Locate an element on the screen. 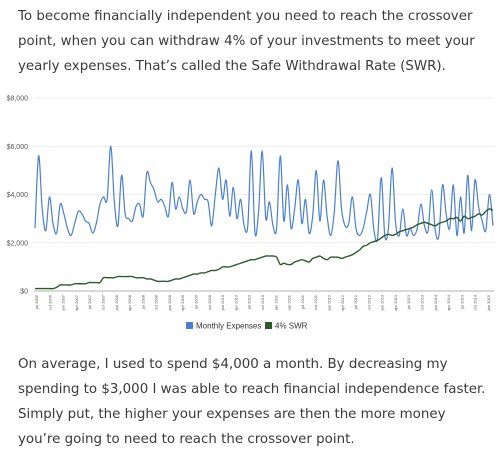 This screenshot has width=500, height=452. legend-label: 4% SWR is located at coordinates (291, 326).